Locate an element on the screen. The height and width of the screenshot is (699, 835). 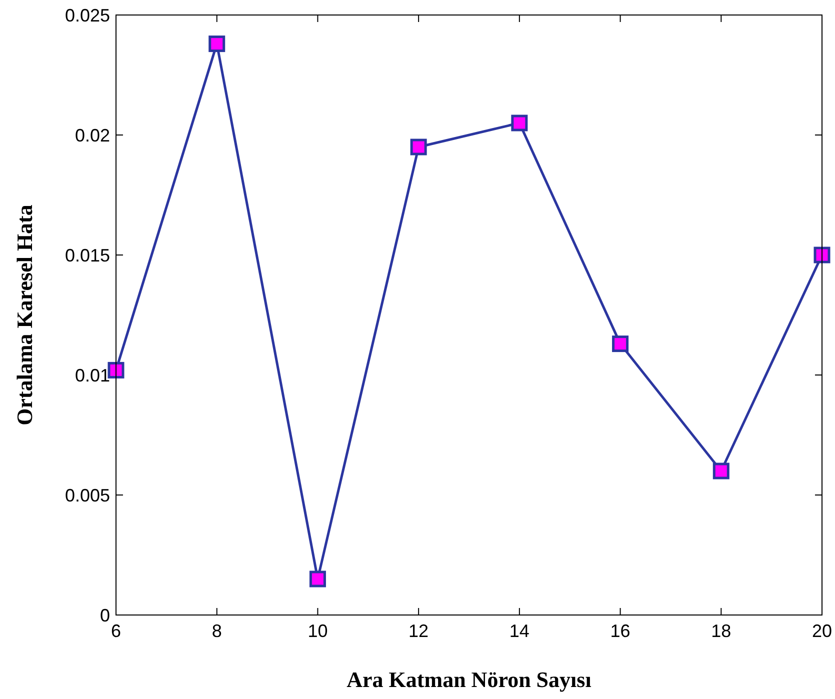
x-tick-label: 18 is located at coordinates (721, 631).